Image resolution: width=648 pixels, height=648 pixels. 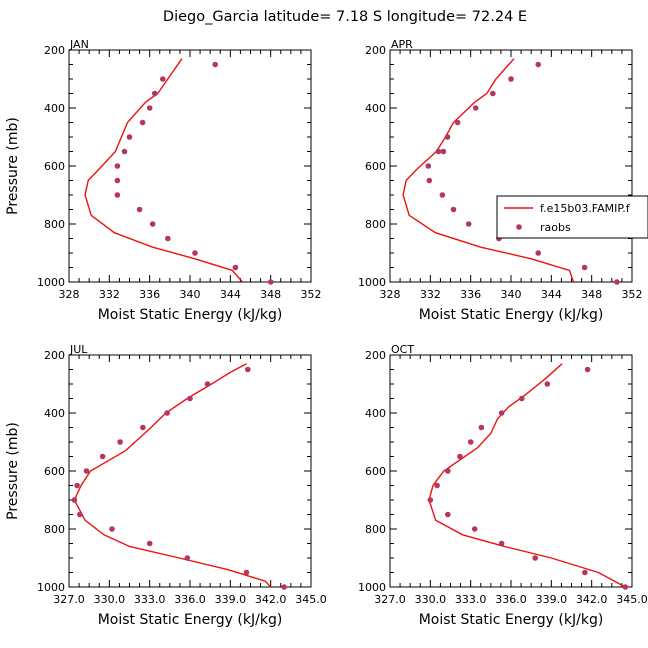 I want to click on panel-label: OCT, so click(x=402, y=349).